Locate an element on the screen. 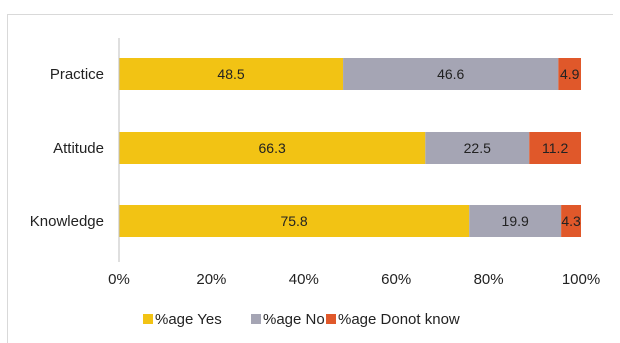 This screenshot has height=343, width=620. data-label: 19.9 is located at coordinates (515, 221).